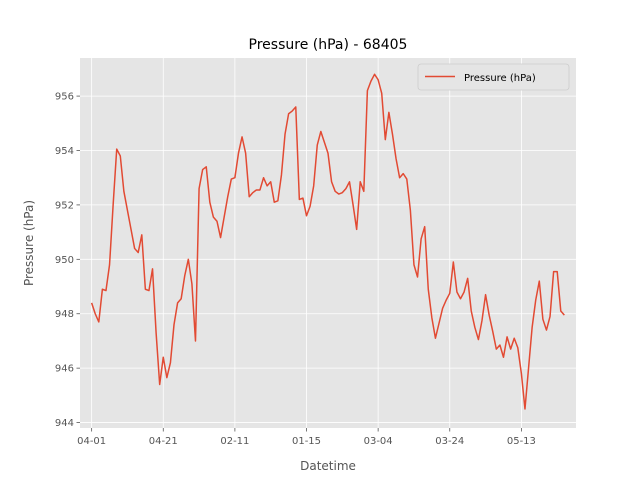 Image resolution: width=640 pixels, height=480 pixels. What do you see at coordinates (91, 441) in the screenshot?
I see `x-tick-label: 04-01` at bounding box center [91, 441].